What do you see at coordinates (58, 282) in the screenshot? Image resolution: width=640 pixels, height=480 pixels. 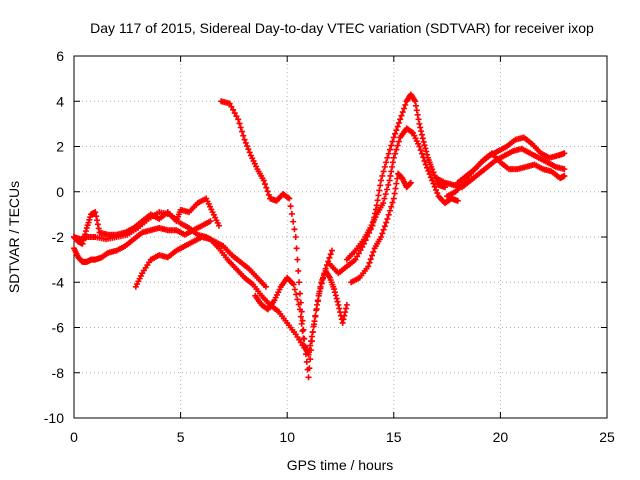 I see `y-tick-label: -4` at bounding box center [58, 282].